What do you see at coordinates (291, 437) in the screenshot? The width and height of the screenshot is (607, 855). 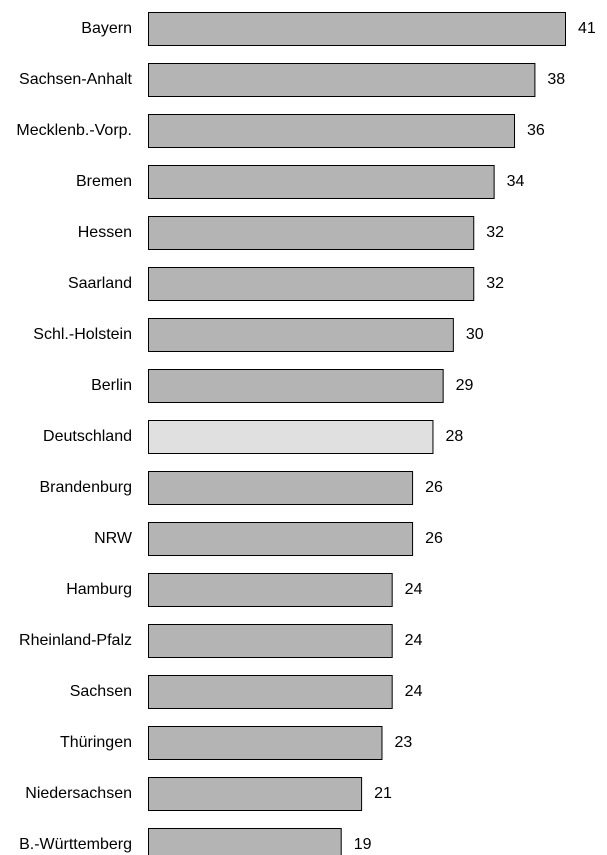 I see `bar-deutschland` at bounding box center [291, 437].